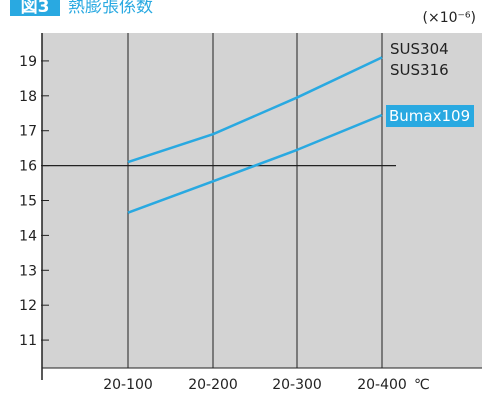  I want to click on figure-label: 図3, so click(35, 8).